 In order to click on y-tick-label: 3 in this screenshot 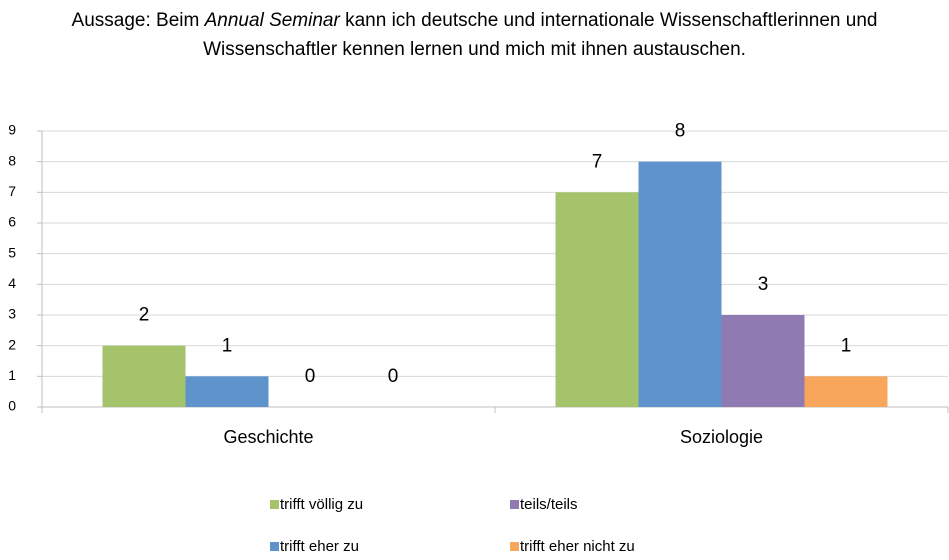, I will do `click(12, 314)`.